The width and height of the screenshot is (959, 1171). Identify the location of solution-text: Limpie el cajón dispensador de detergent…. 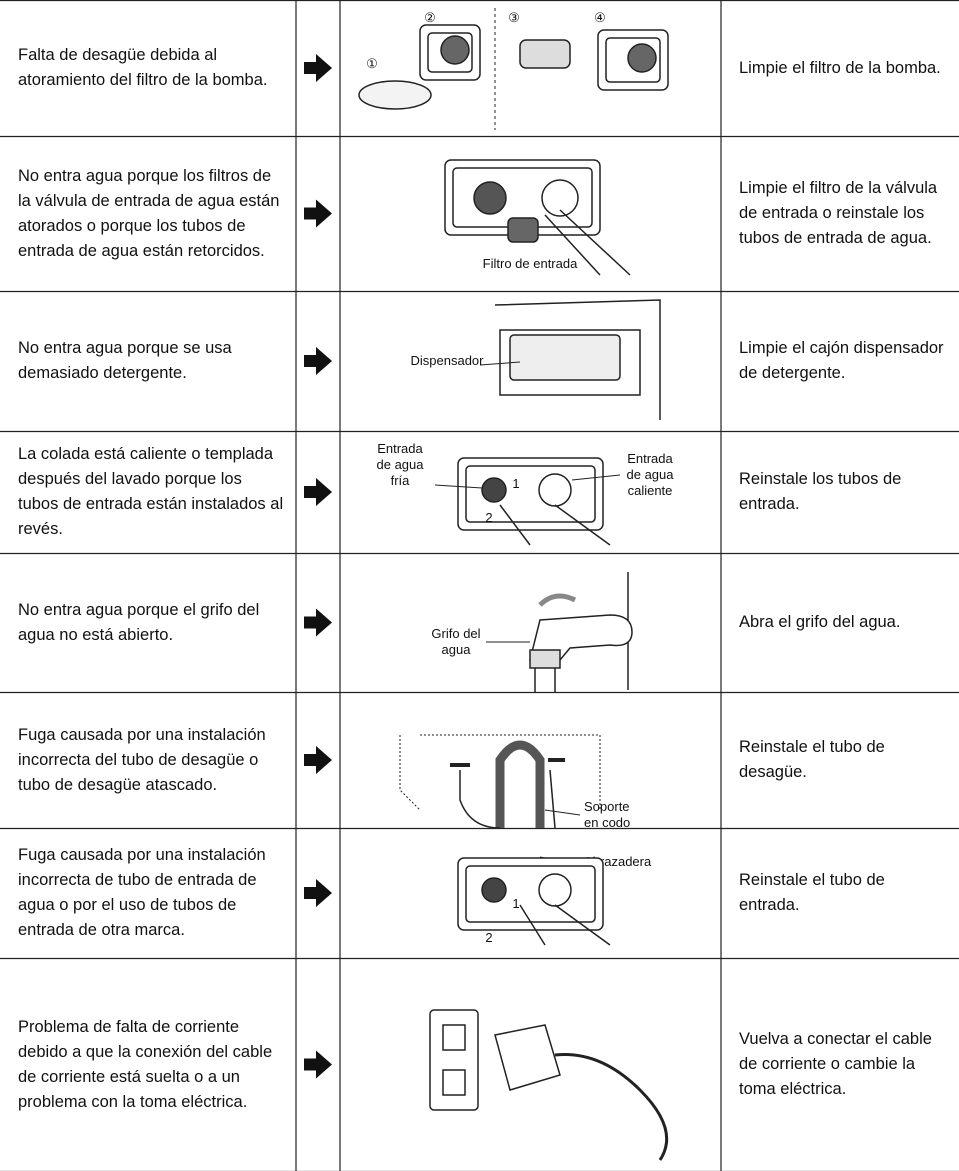
(841, 360).